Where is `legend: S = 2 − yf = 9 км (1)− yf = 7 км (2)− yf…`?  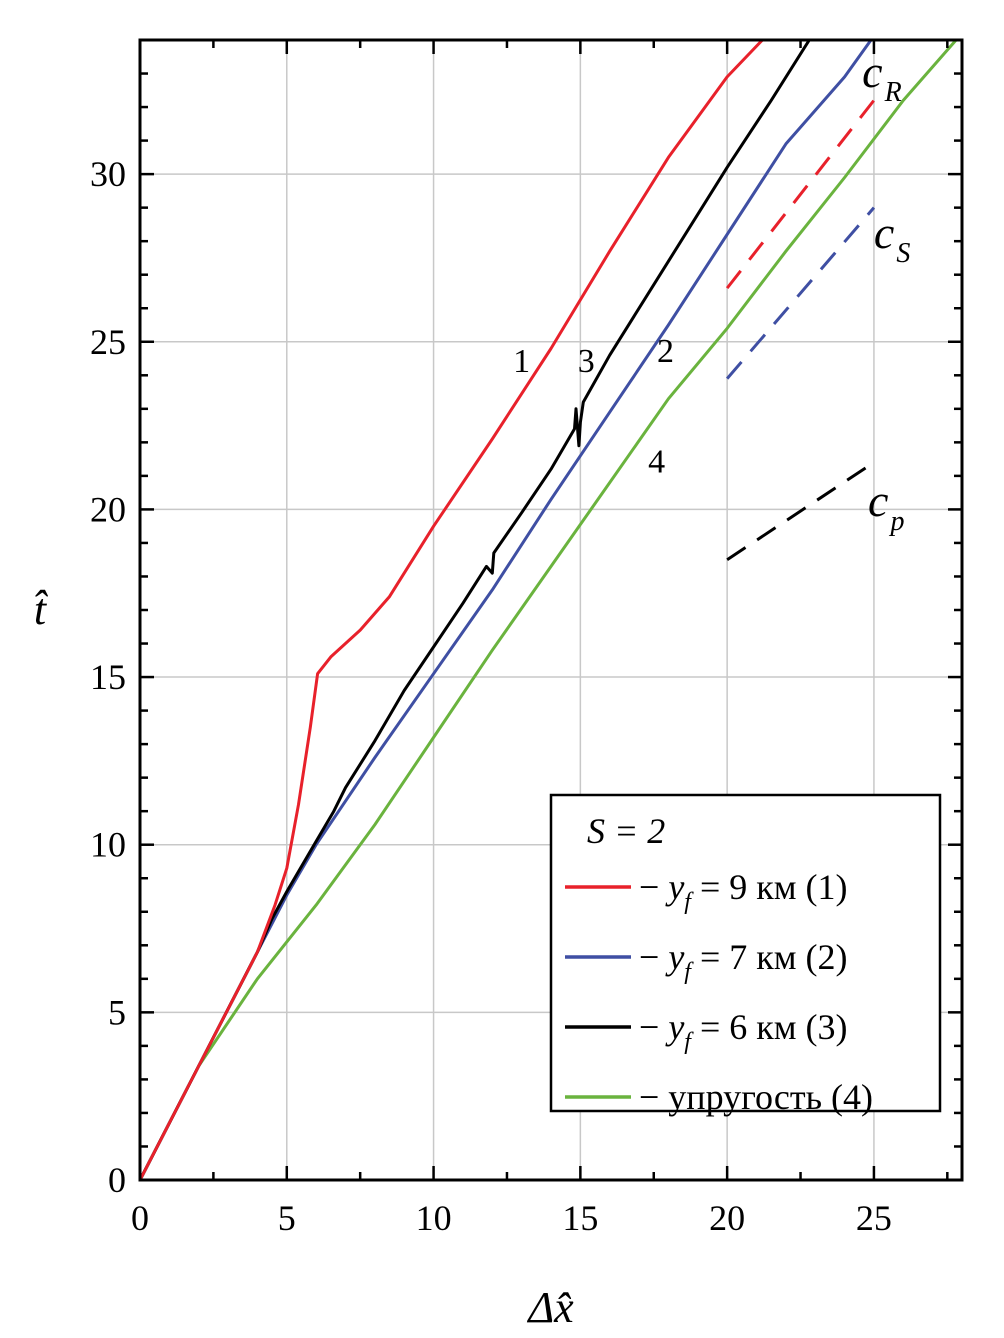 legend: S = 2 − yf = 9 км (1)− yf = 7 км (2)− yf… is located at coordinates (745, 955).